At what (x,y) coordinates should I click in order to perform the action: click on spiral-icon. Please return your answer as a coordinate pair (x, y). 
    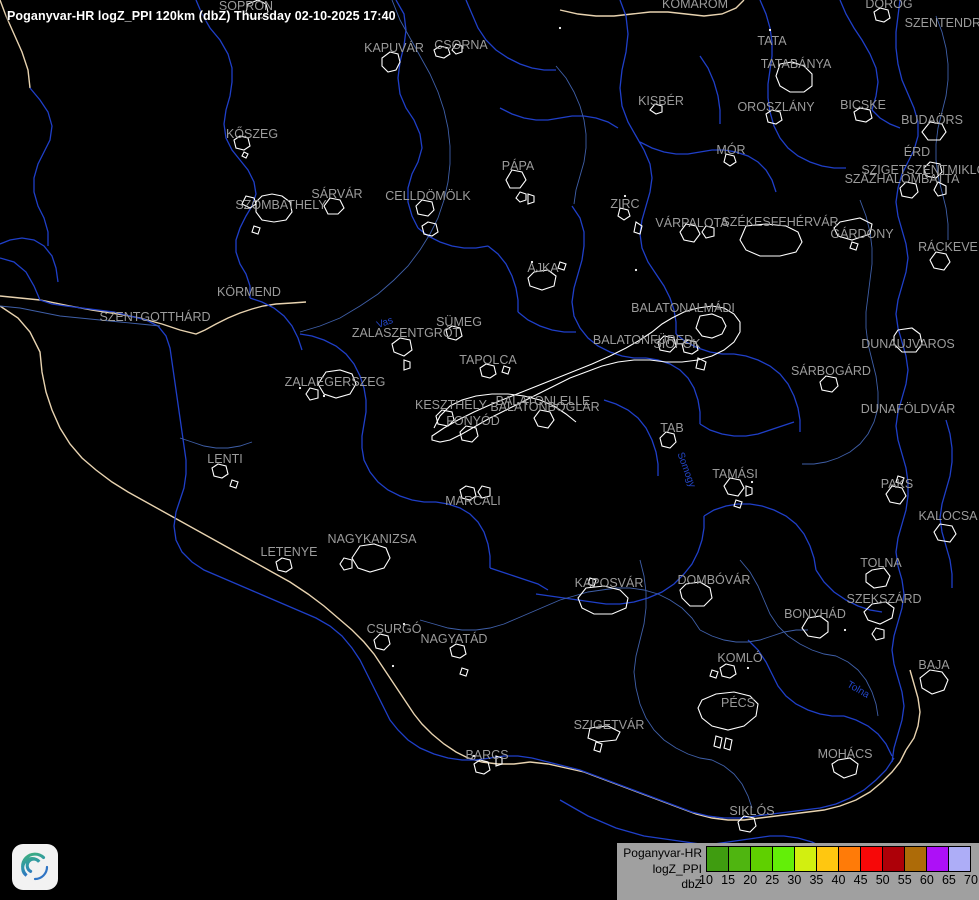
    Looking at the image, I should click on (35, 866).